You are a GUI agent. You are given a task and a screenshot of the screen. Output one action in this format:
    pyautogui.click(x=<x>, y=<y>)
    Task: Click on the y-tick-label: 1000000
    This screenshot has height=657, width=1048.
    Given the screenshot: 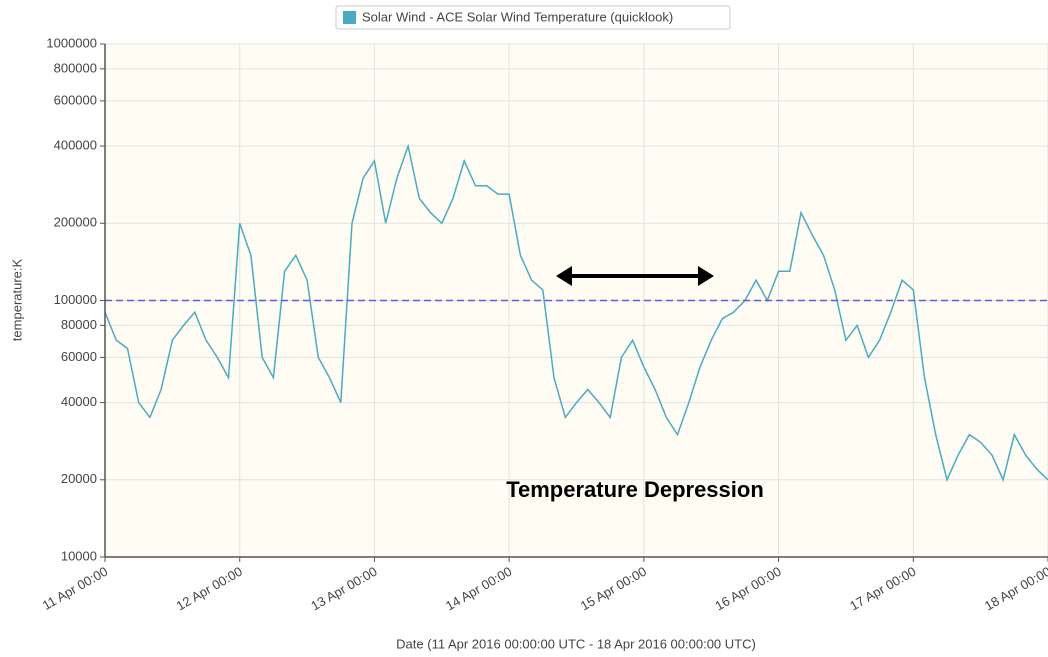 What is the action you would take?
    pyautogui.click(x=71, y=42)
    